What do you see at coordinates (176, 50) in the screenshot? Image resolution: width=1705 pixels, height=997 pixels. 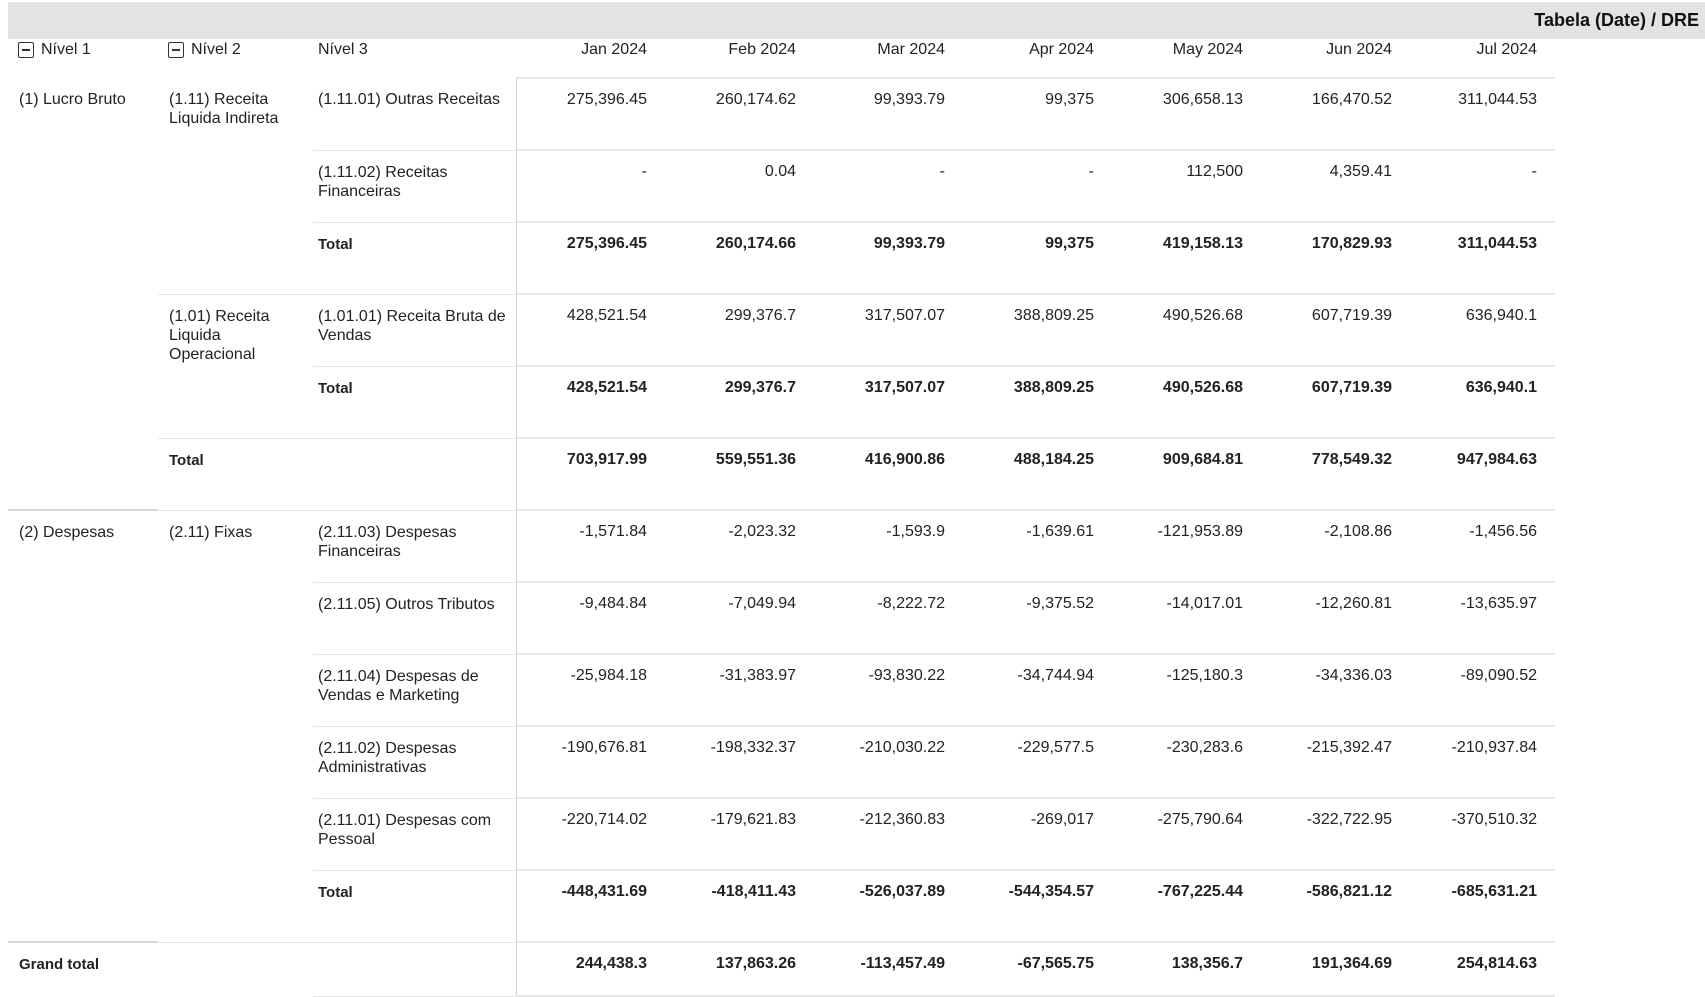 I see `collapse-nivel2-icon` at bounding box center [176, 50].